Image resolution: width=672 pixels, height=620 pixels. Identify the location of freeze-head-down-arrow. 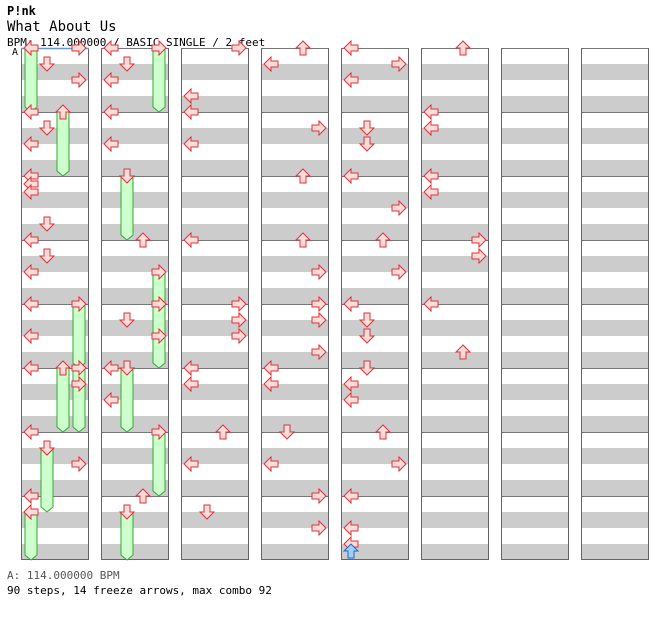
(127, 176).